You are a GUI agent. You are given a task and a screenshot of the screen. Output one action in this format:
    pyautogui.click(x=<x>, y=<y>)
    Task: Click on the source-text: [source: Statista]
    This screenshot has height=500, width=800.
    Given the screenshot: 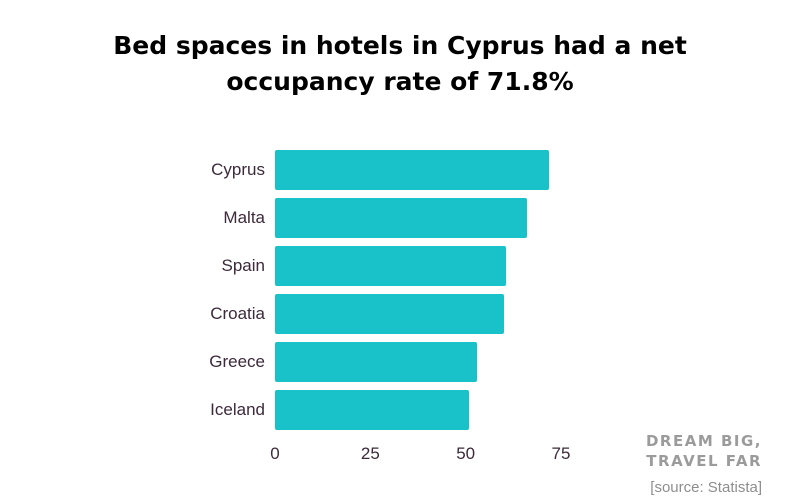 What is the action you would take?
    pyautogui.click(x=706, y=487)
    